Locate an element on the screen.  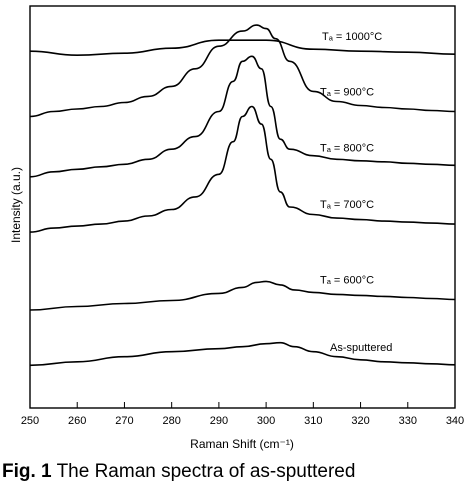
x-tick-label-8: 330 is located at coordinates (408, 421).